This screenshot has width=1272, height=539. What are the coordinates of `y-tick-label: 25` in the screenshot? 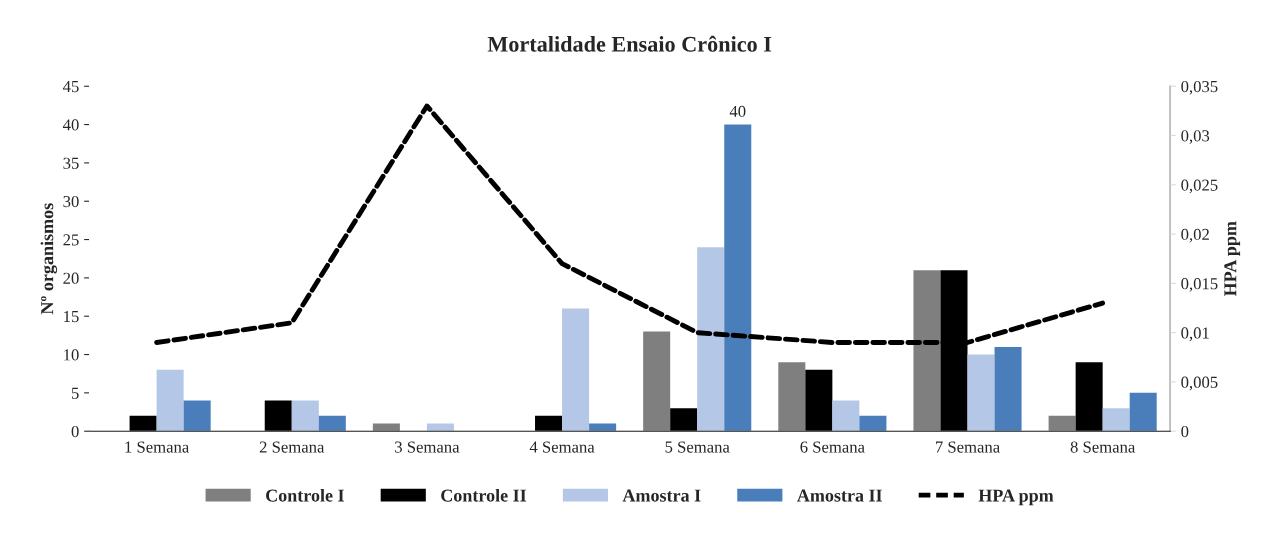 It's located at (71, 240).